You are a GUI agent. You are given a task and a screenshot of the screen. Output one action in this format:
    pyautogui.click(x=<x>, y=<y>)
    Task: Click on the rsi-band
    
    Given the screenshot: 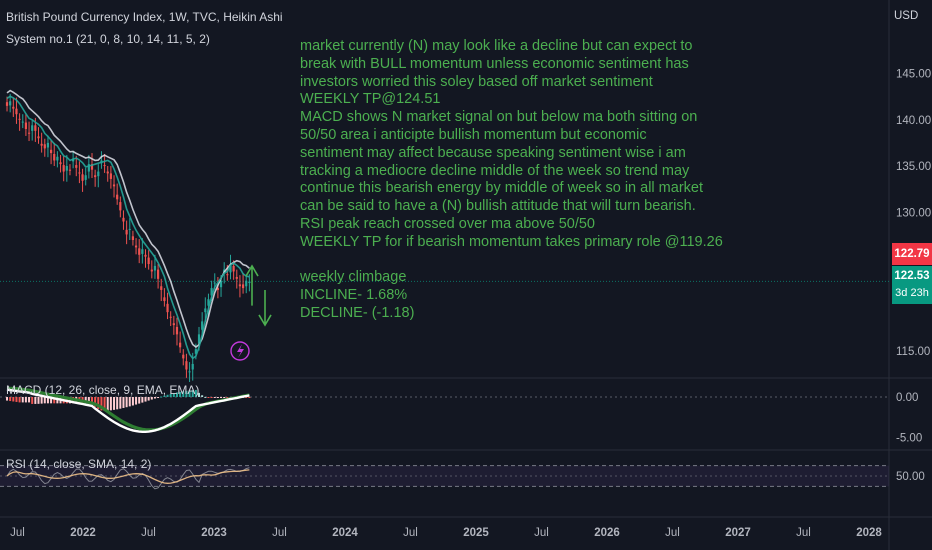 What is the action you would take?
    pyautogui.click(x=444, y=476)
    